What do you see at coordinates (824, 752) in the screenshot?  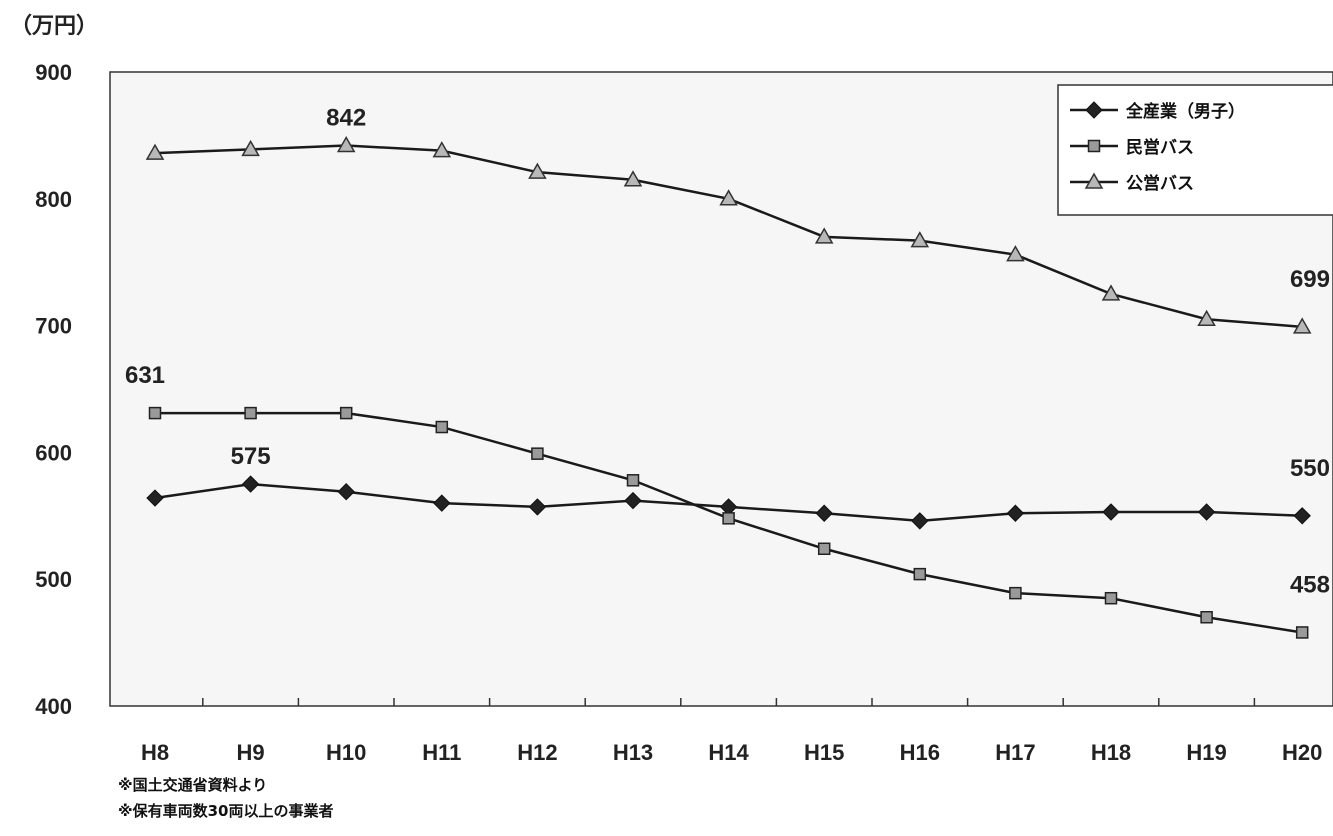 I see `x-tick-label: H15` at bounding box center [824, 752].